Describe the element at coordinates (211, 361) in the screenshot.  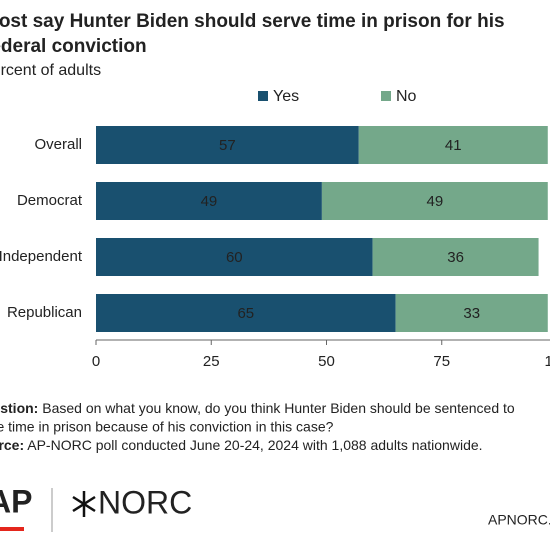
I see `x-tick-label: 25` at that location.